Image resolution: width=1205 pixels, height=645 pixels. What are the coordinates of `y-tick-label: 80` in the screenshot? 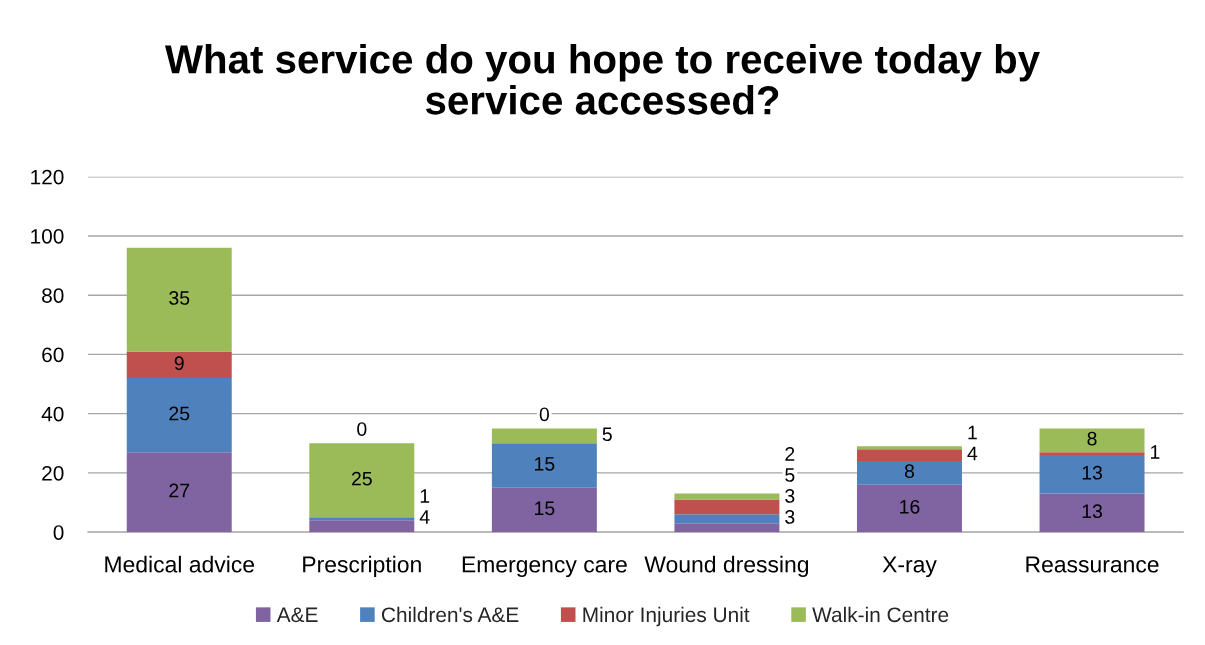 It's located at (53, 295).